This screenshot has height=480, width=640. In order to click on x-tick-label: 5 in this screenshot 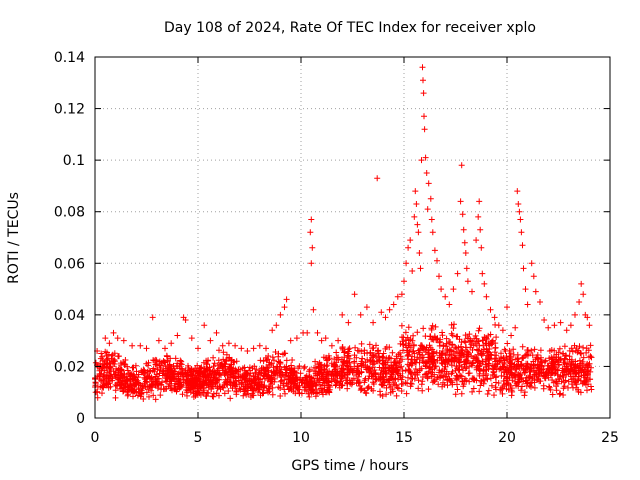, I will do `click(198, 438)`.